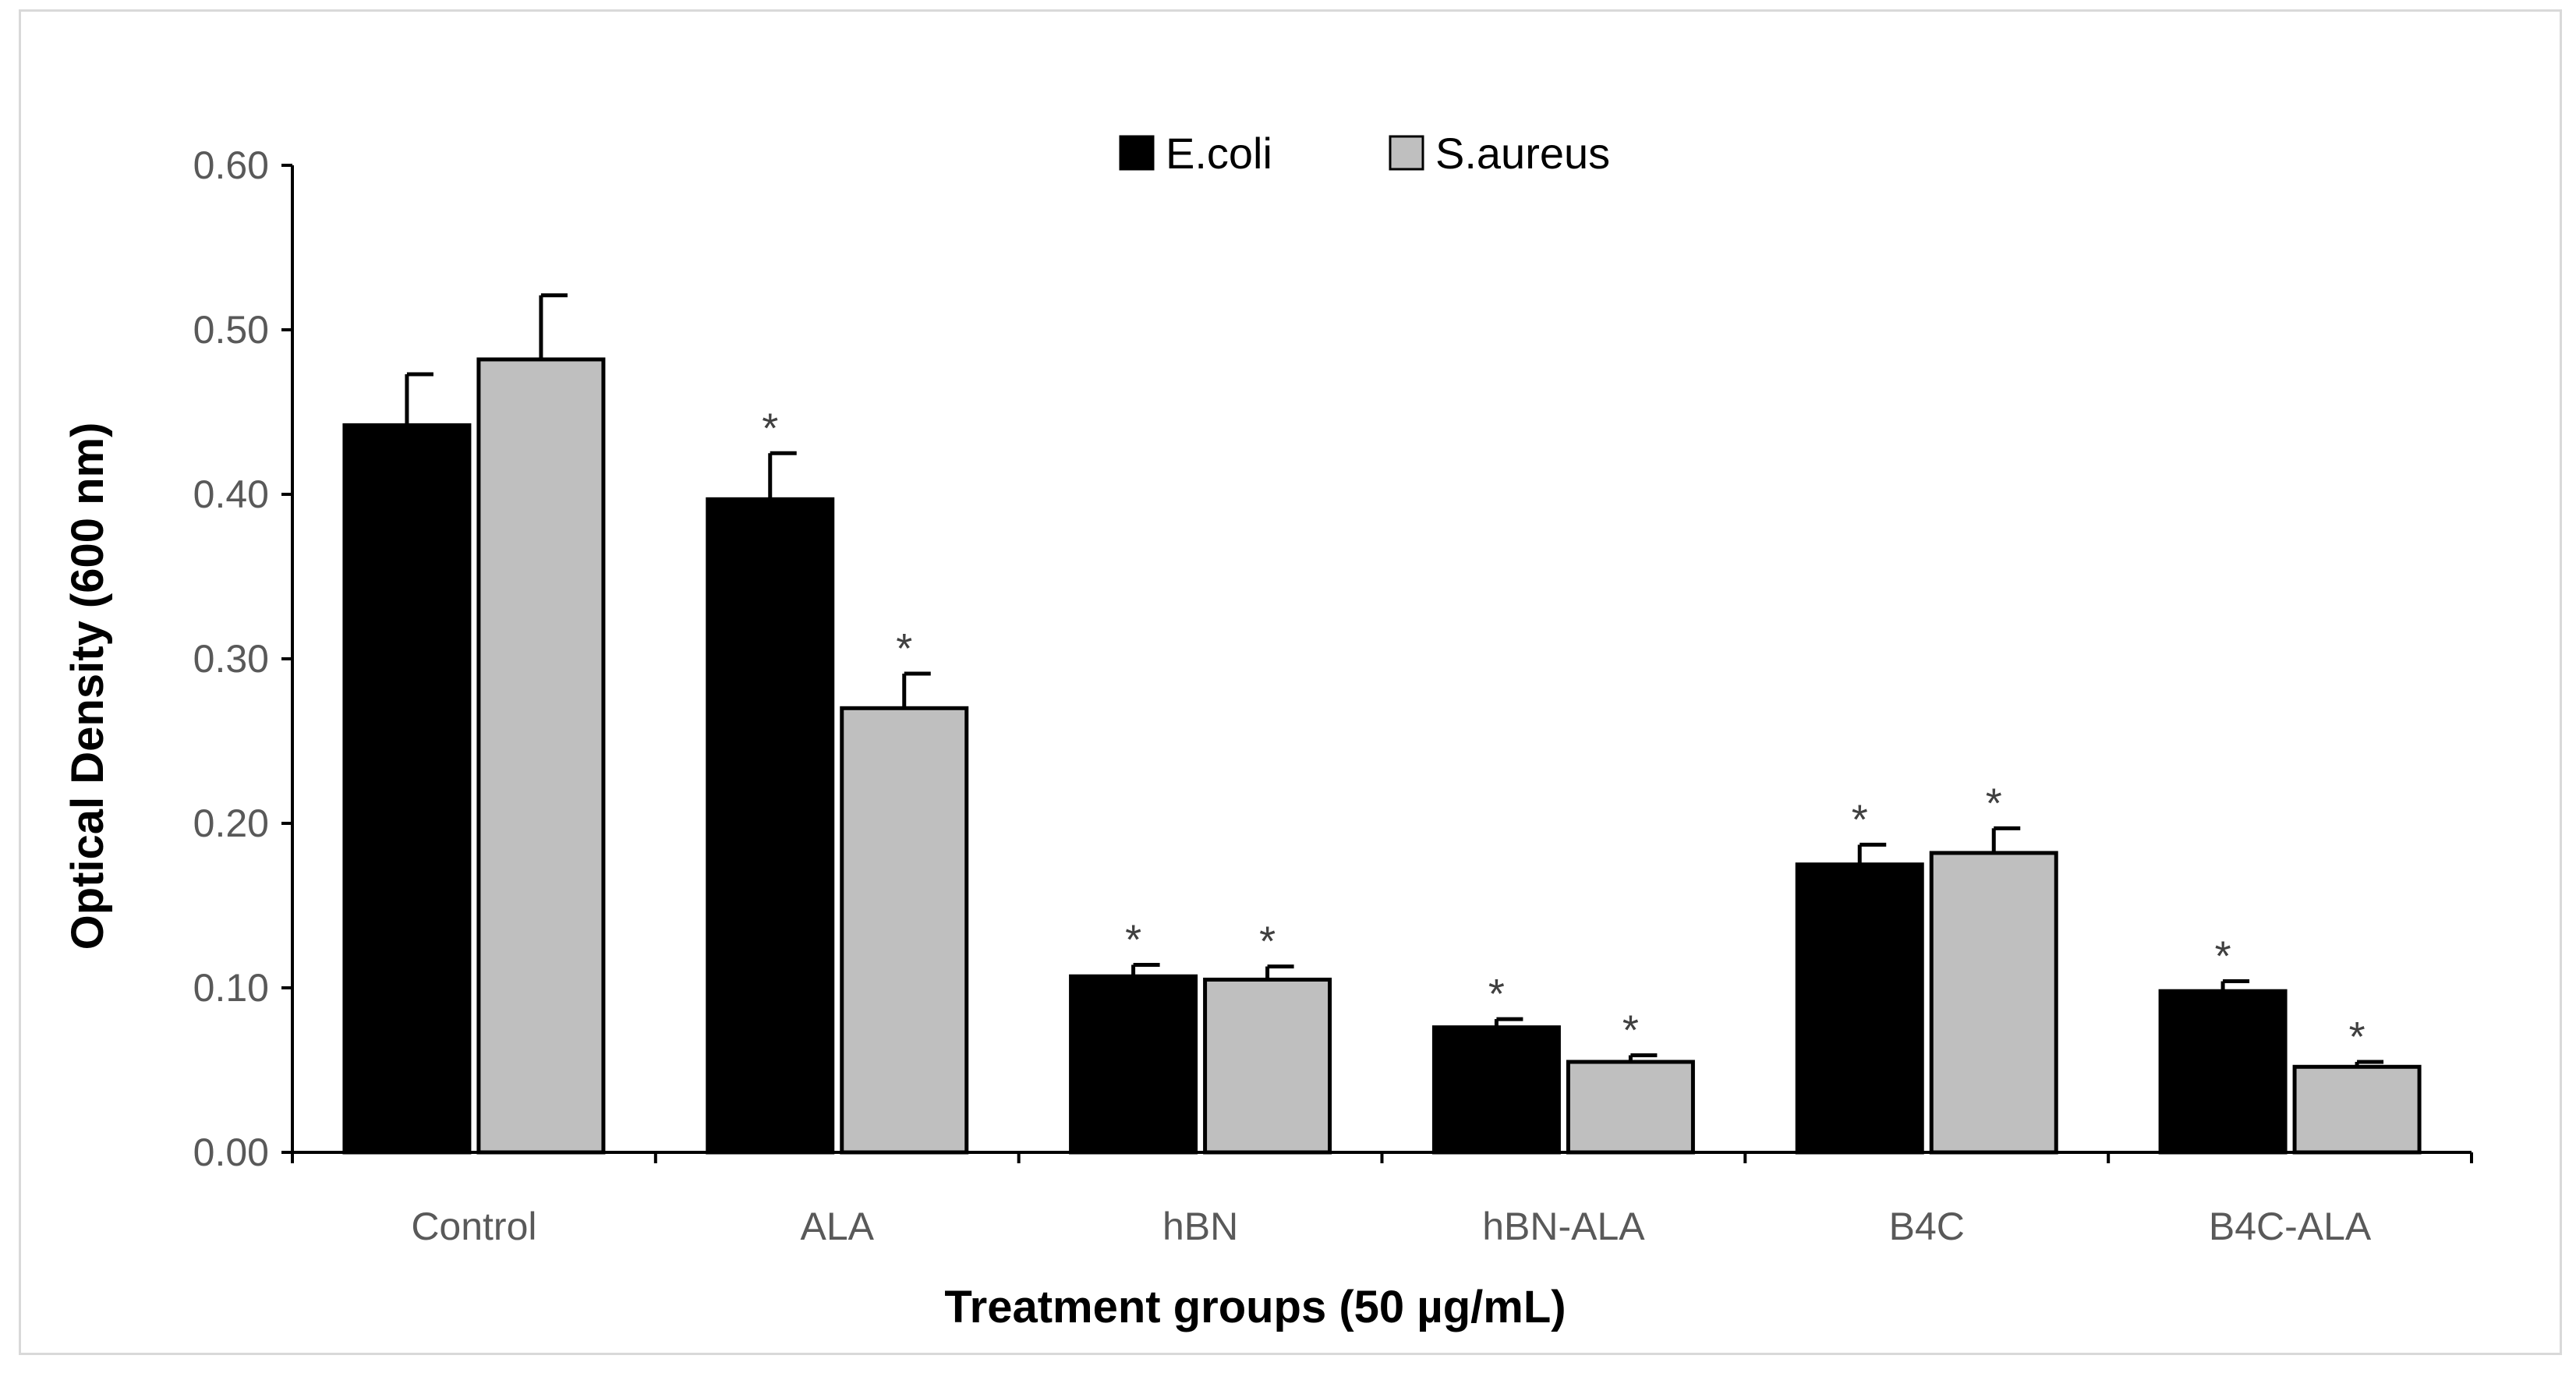  Describe the element at coordinates (1859, 1009) in the screenshot. I see `bar-ecoli-b4c` at that location.